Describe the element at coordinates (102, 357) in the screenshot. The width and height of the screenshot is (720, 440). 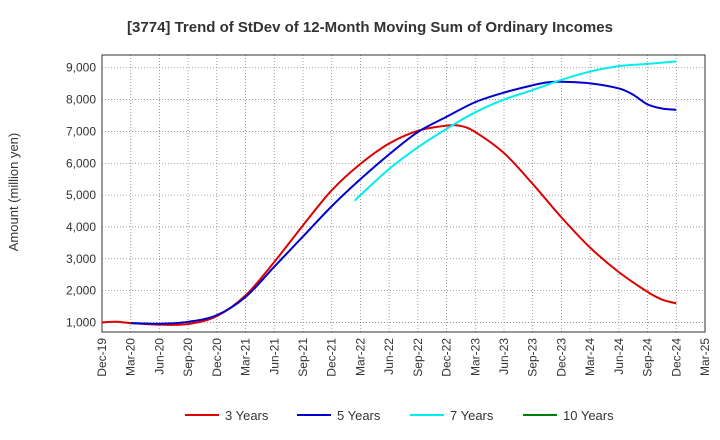
I see `x-tick-label: Dec-19` at that location.